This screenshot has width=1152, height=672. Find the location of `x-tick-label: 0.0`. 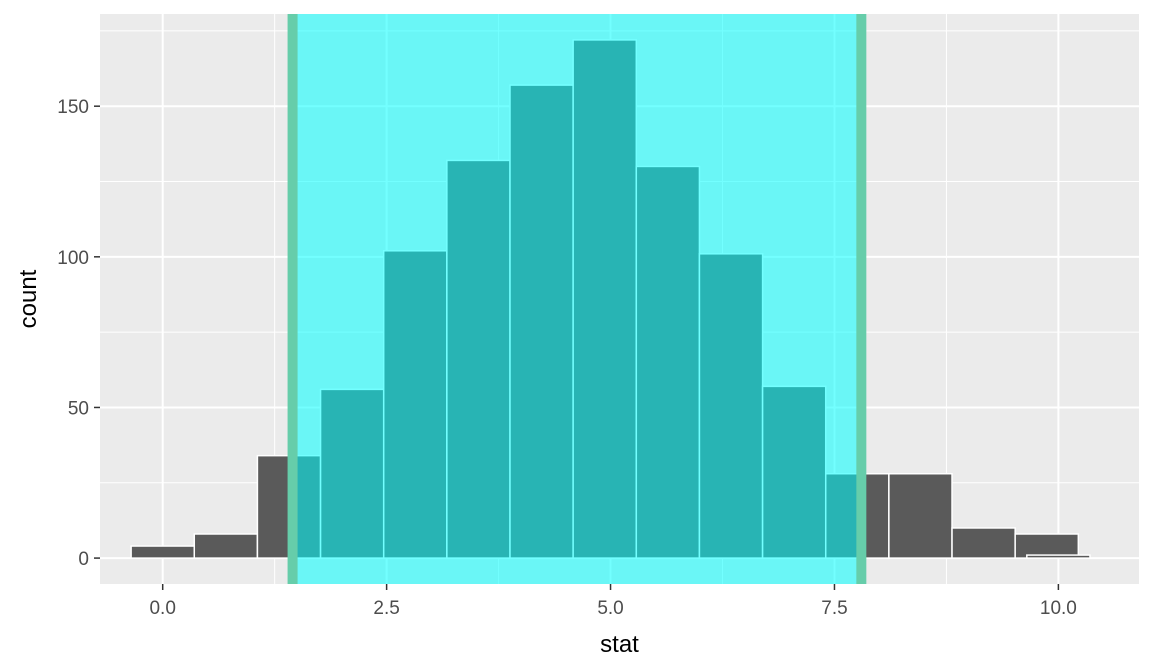

x-tick-label: 0.0 is located at coordinates (162, 608).